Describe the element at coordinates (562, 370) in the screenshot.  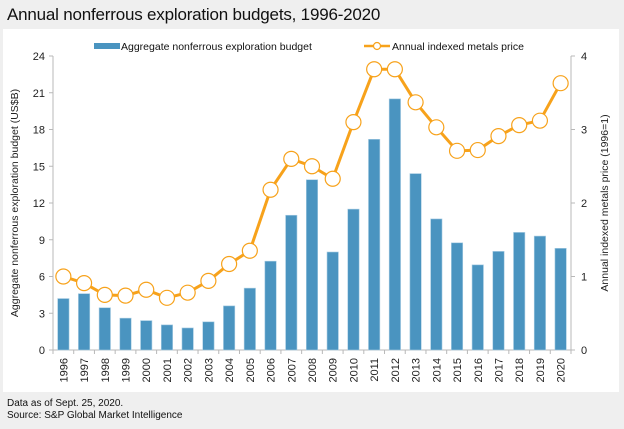
I see `x-tick-label: 2020` at that location.